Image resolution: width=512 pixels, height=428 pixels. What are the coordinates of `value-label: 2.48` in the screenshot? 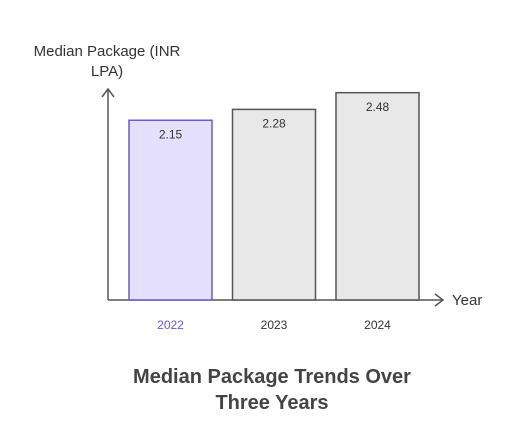 It's located at (378, 107).